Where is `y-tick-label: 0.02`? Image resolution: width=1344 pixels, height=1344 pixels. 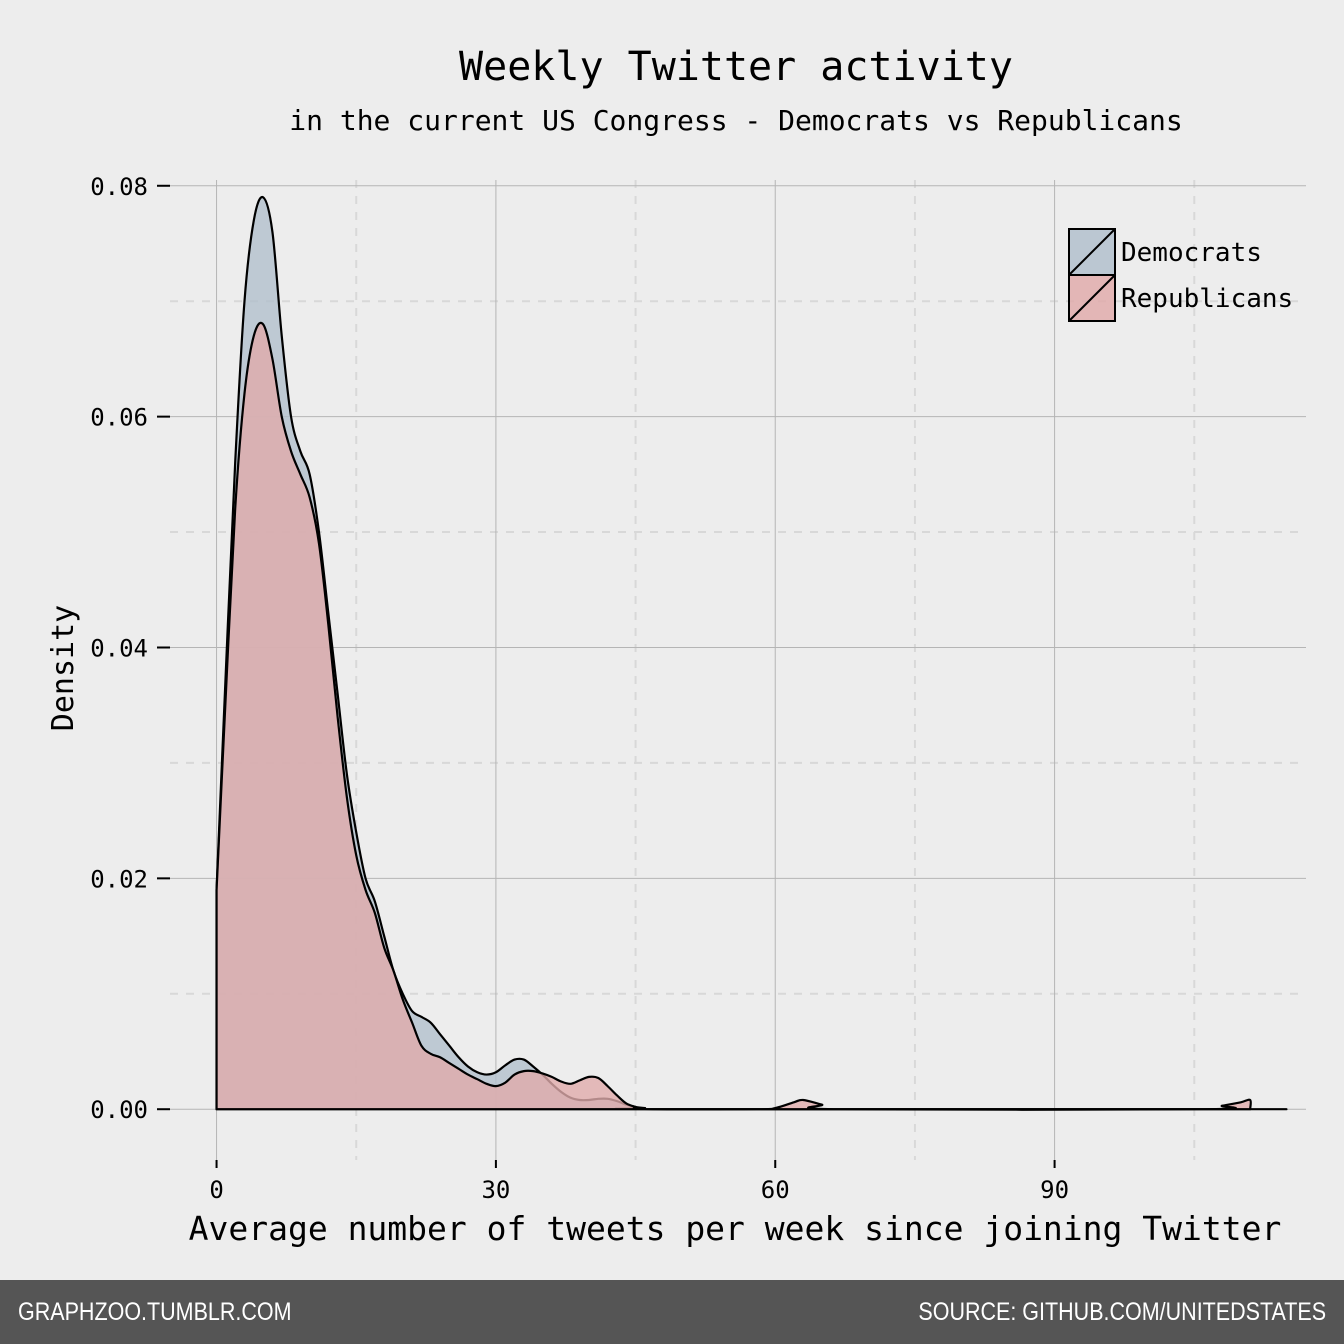 y-tick-label: 0.02 is located at coordinates (119, 879).